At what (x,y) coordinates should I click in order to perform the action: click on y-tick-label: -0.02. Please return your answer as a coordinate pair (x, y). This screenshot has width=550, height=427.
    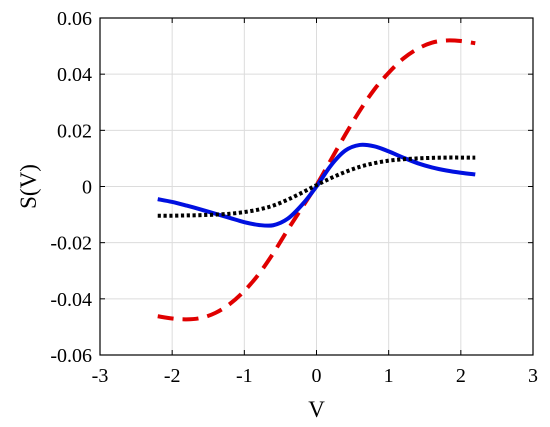
    Looking at the image, I should click on (71, 244).